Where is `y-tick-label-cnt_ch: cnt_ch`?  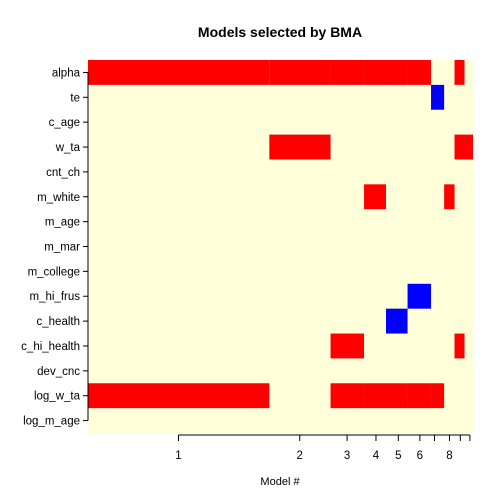 y-tick-label-cnt_ch: cnt_ch is located at coordinates (63, 173).